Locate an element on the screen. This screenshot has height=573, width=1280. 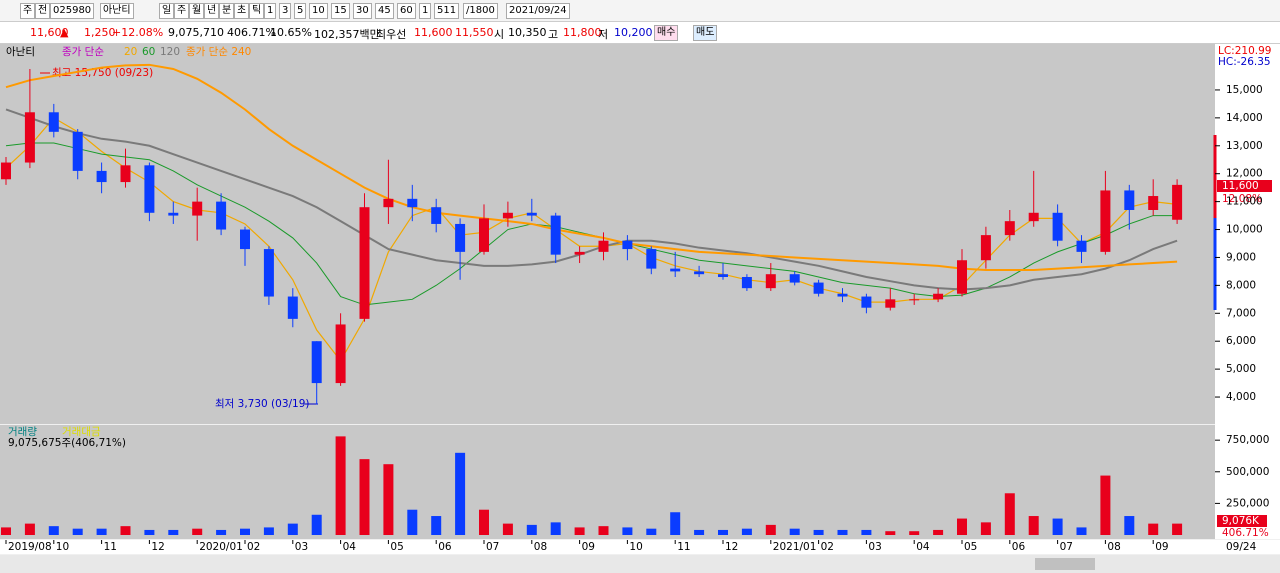
ask: 11,600 is located at coordinates (433, 32).